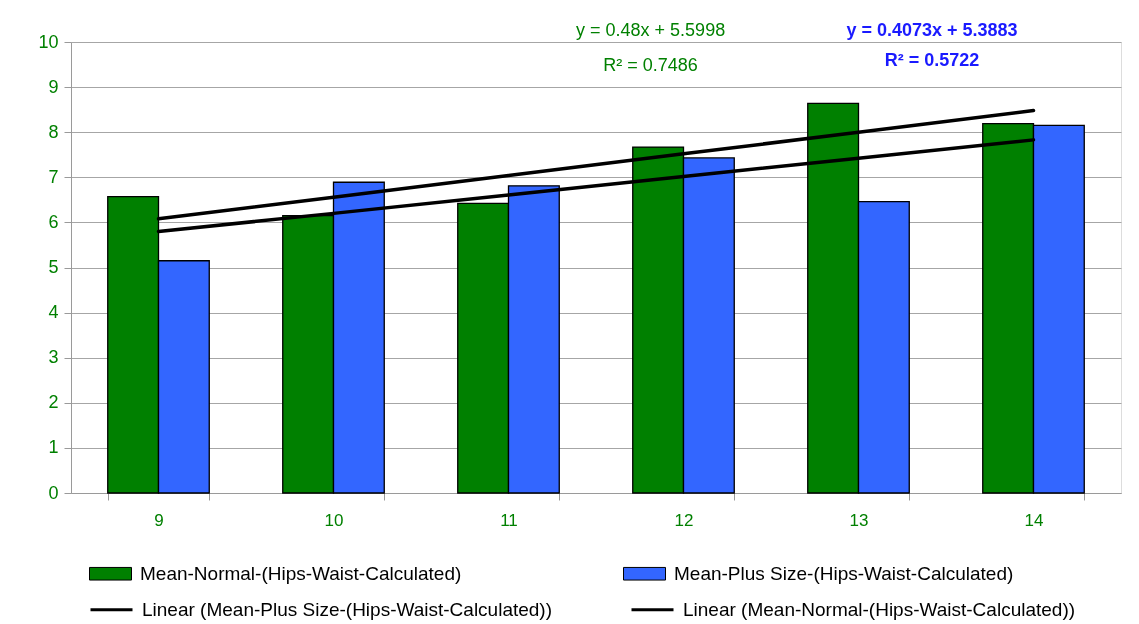 This screenshot has width=1139, height=624. Describe the element at coordinates (651, 30) in the screenshot. I see `text: y = 0.48x + 5.5998` at that location.